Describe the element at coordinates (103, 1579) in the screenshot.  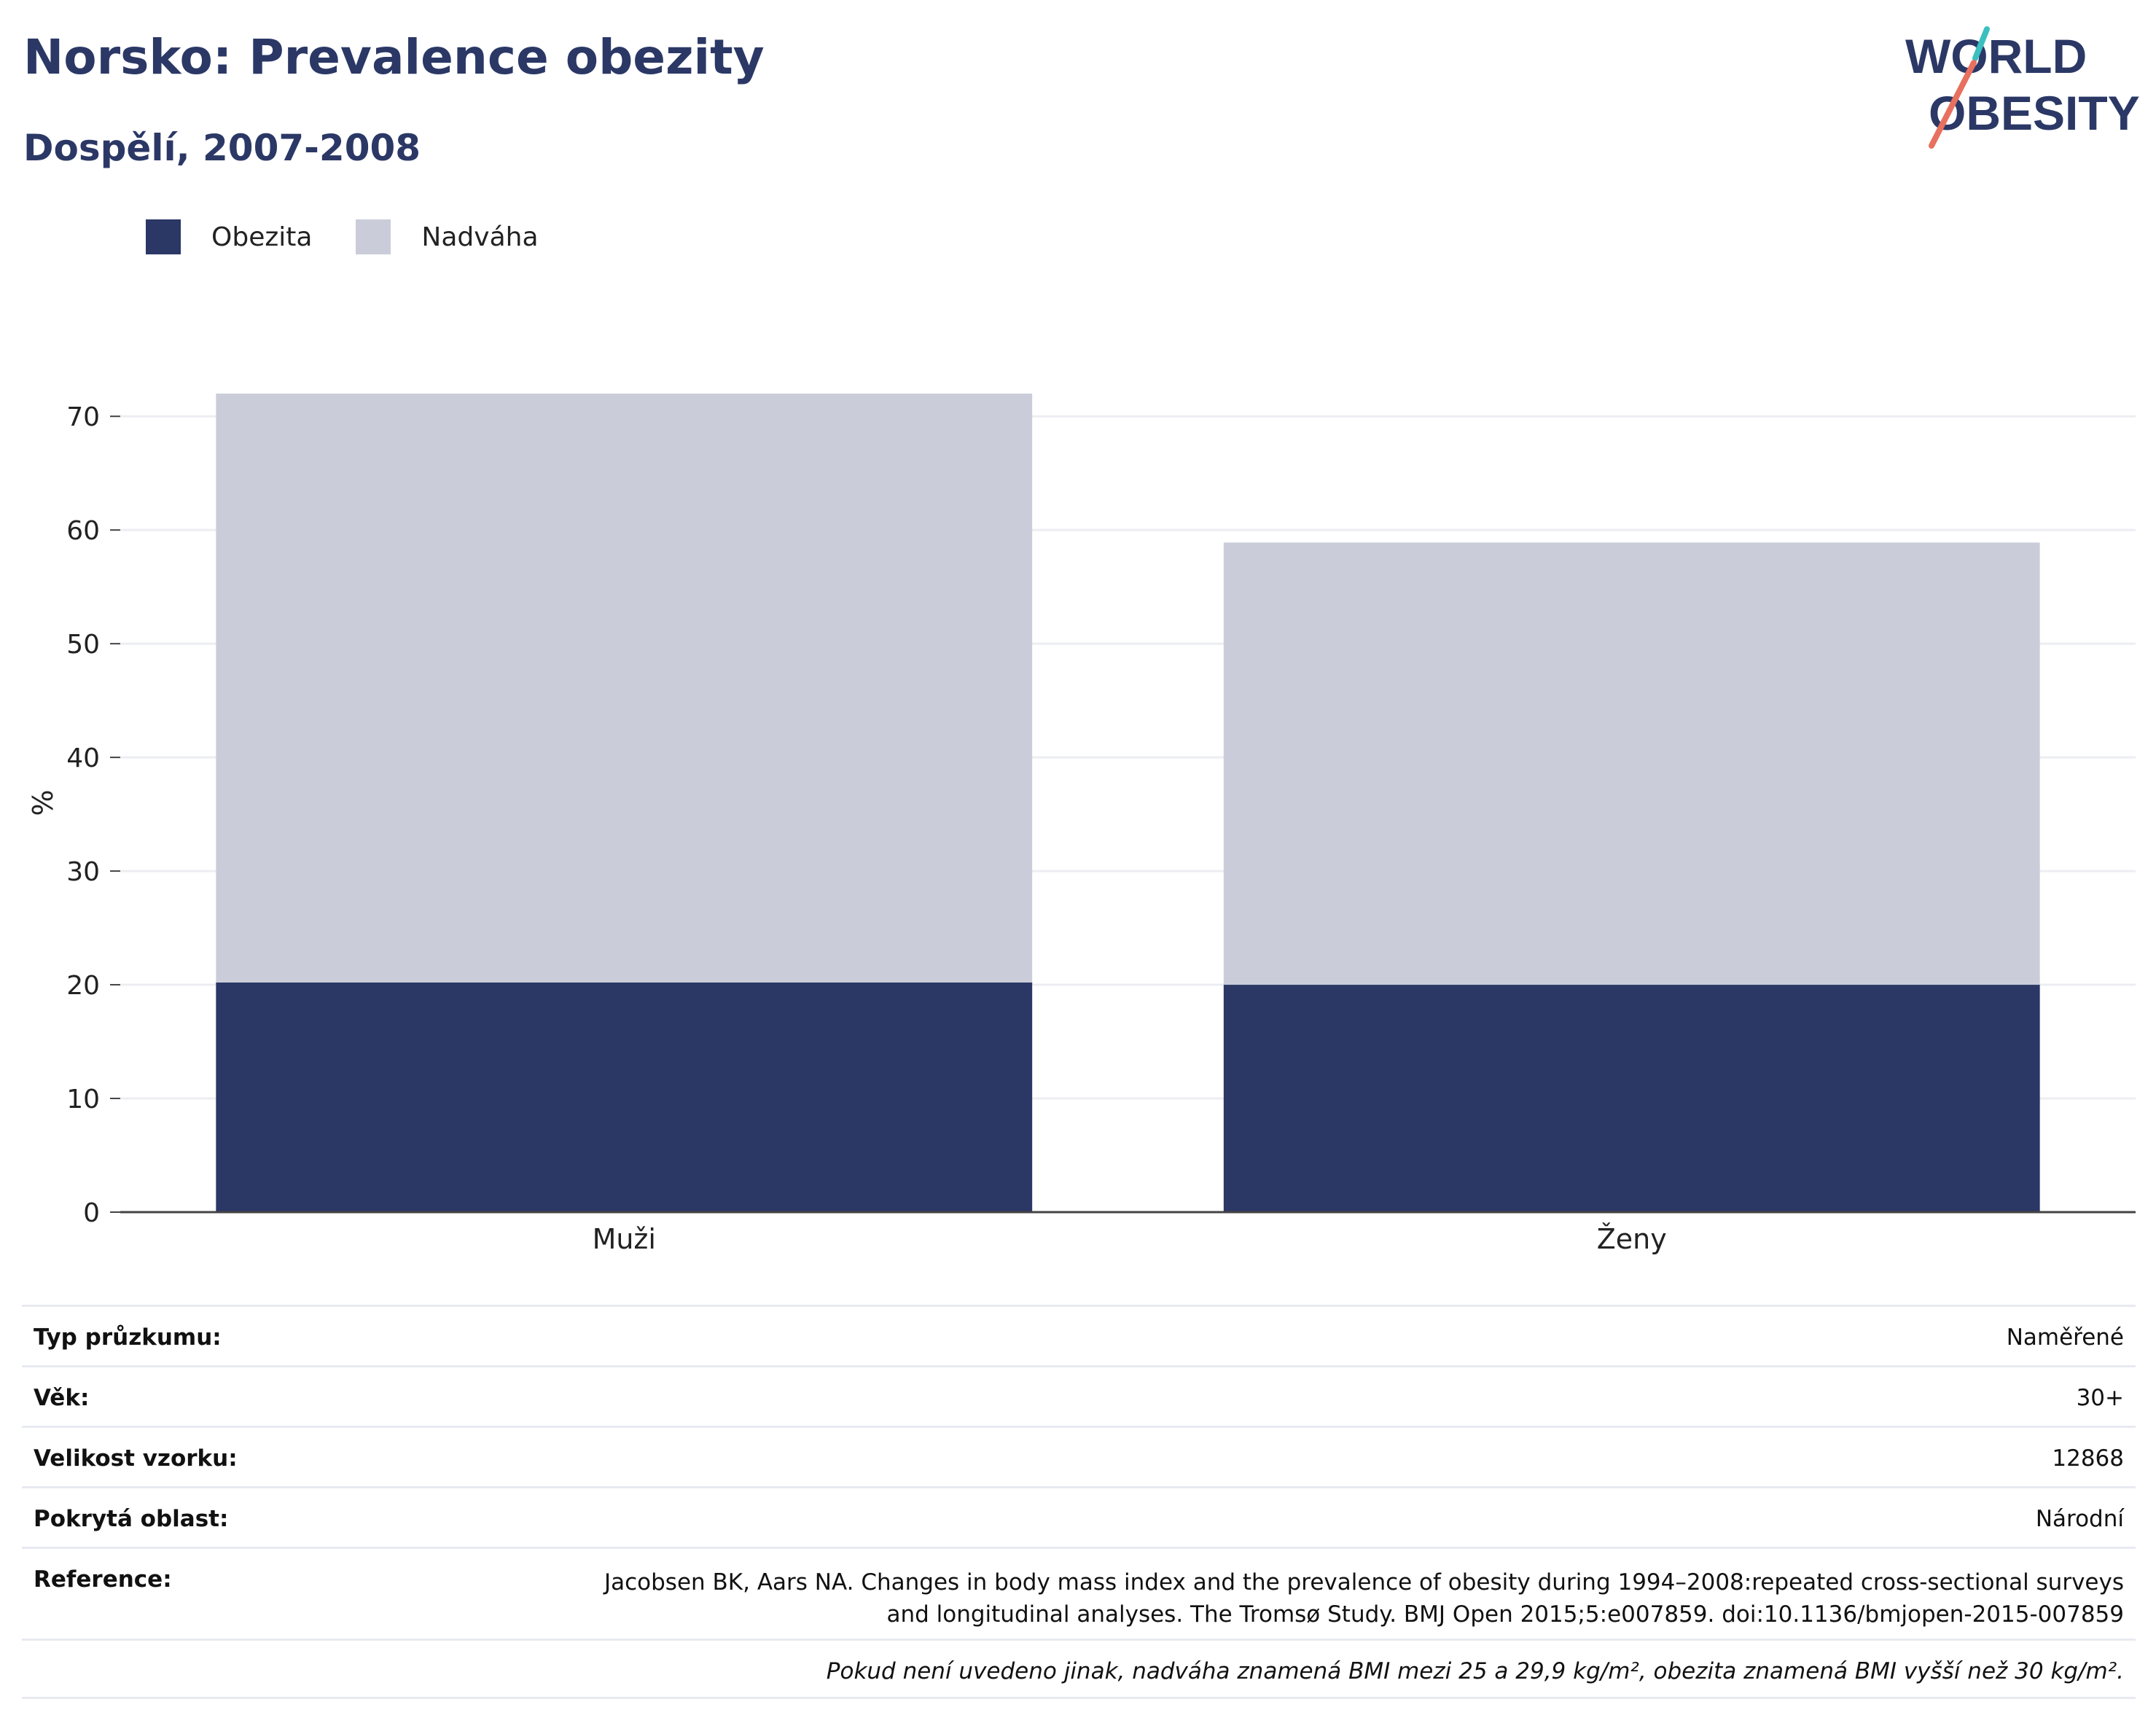
I see `info-label: Reference:` at that location.